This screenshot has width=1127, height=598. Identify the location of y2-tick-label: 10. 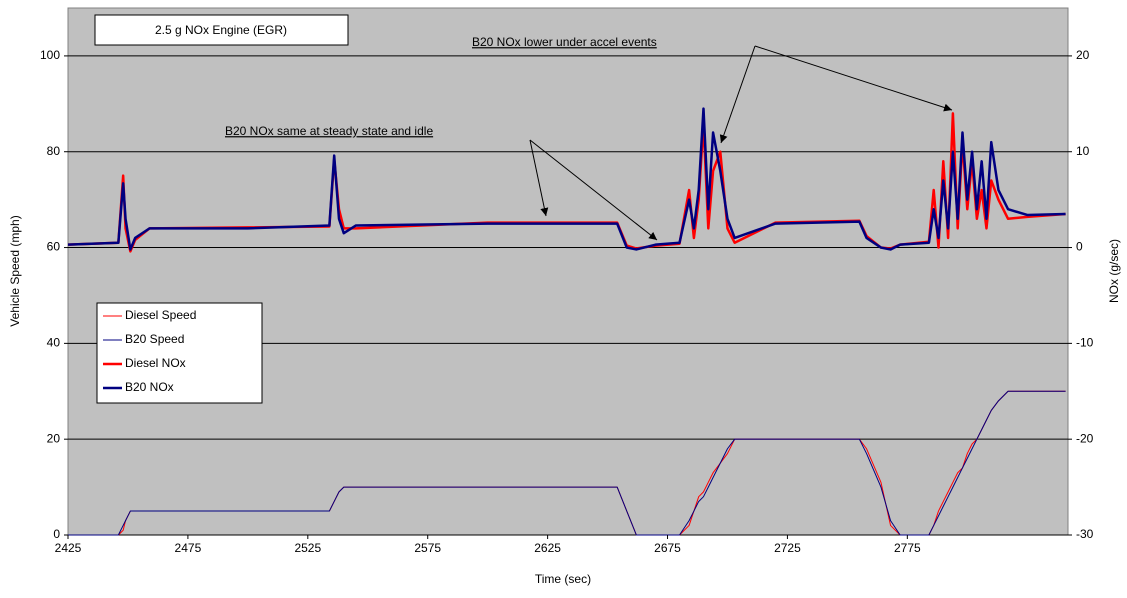
(1083, 151).